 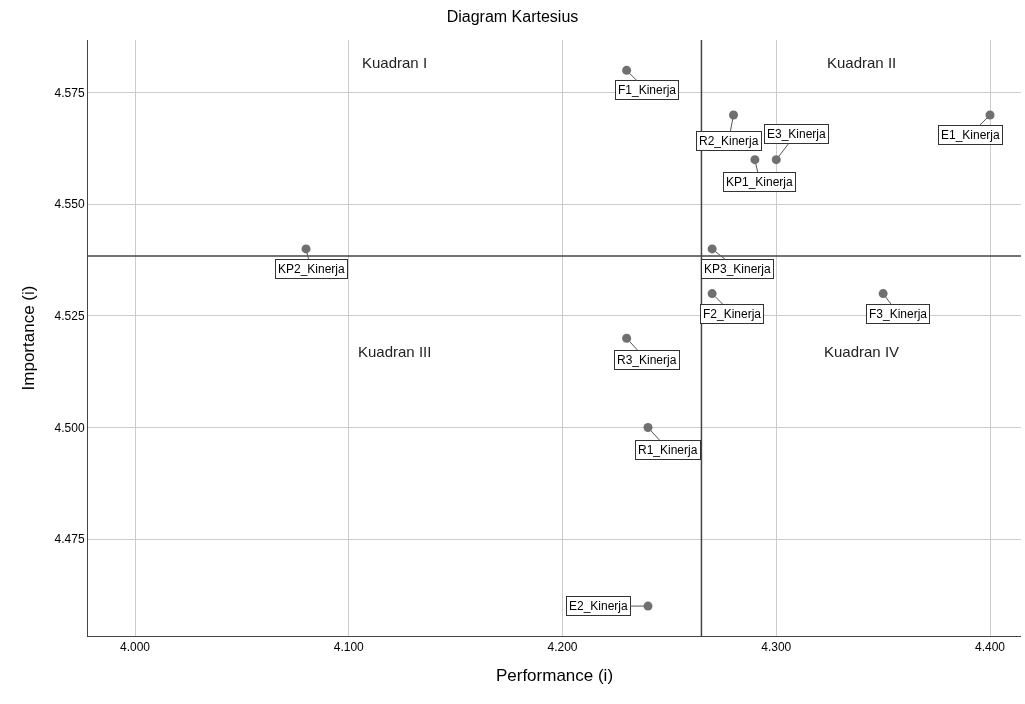 I want to click on data-label: R2_Kinerja, so click(x=729, y=141).